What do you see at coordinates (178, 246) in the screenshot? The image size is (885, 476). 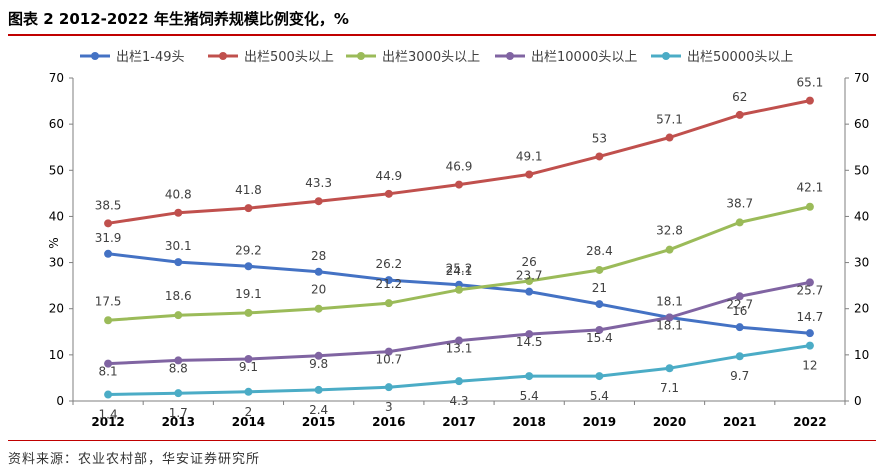 I see `data-label: 30.1` at bounding box center [178, 246].